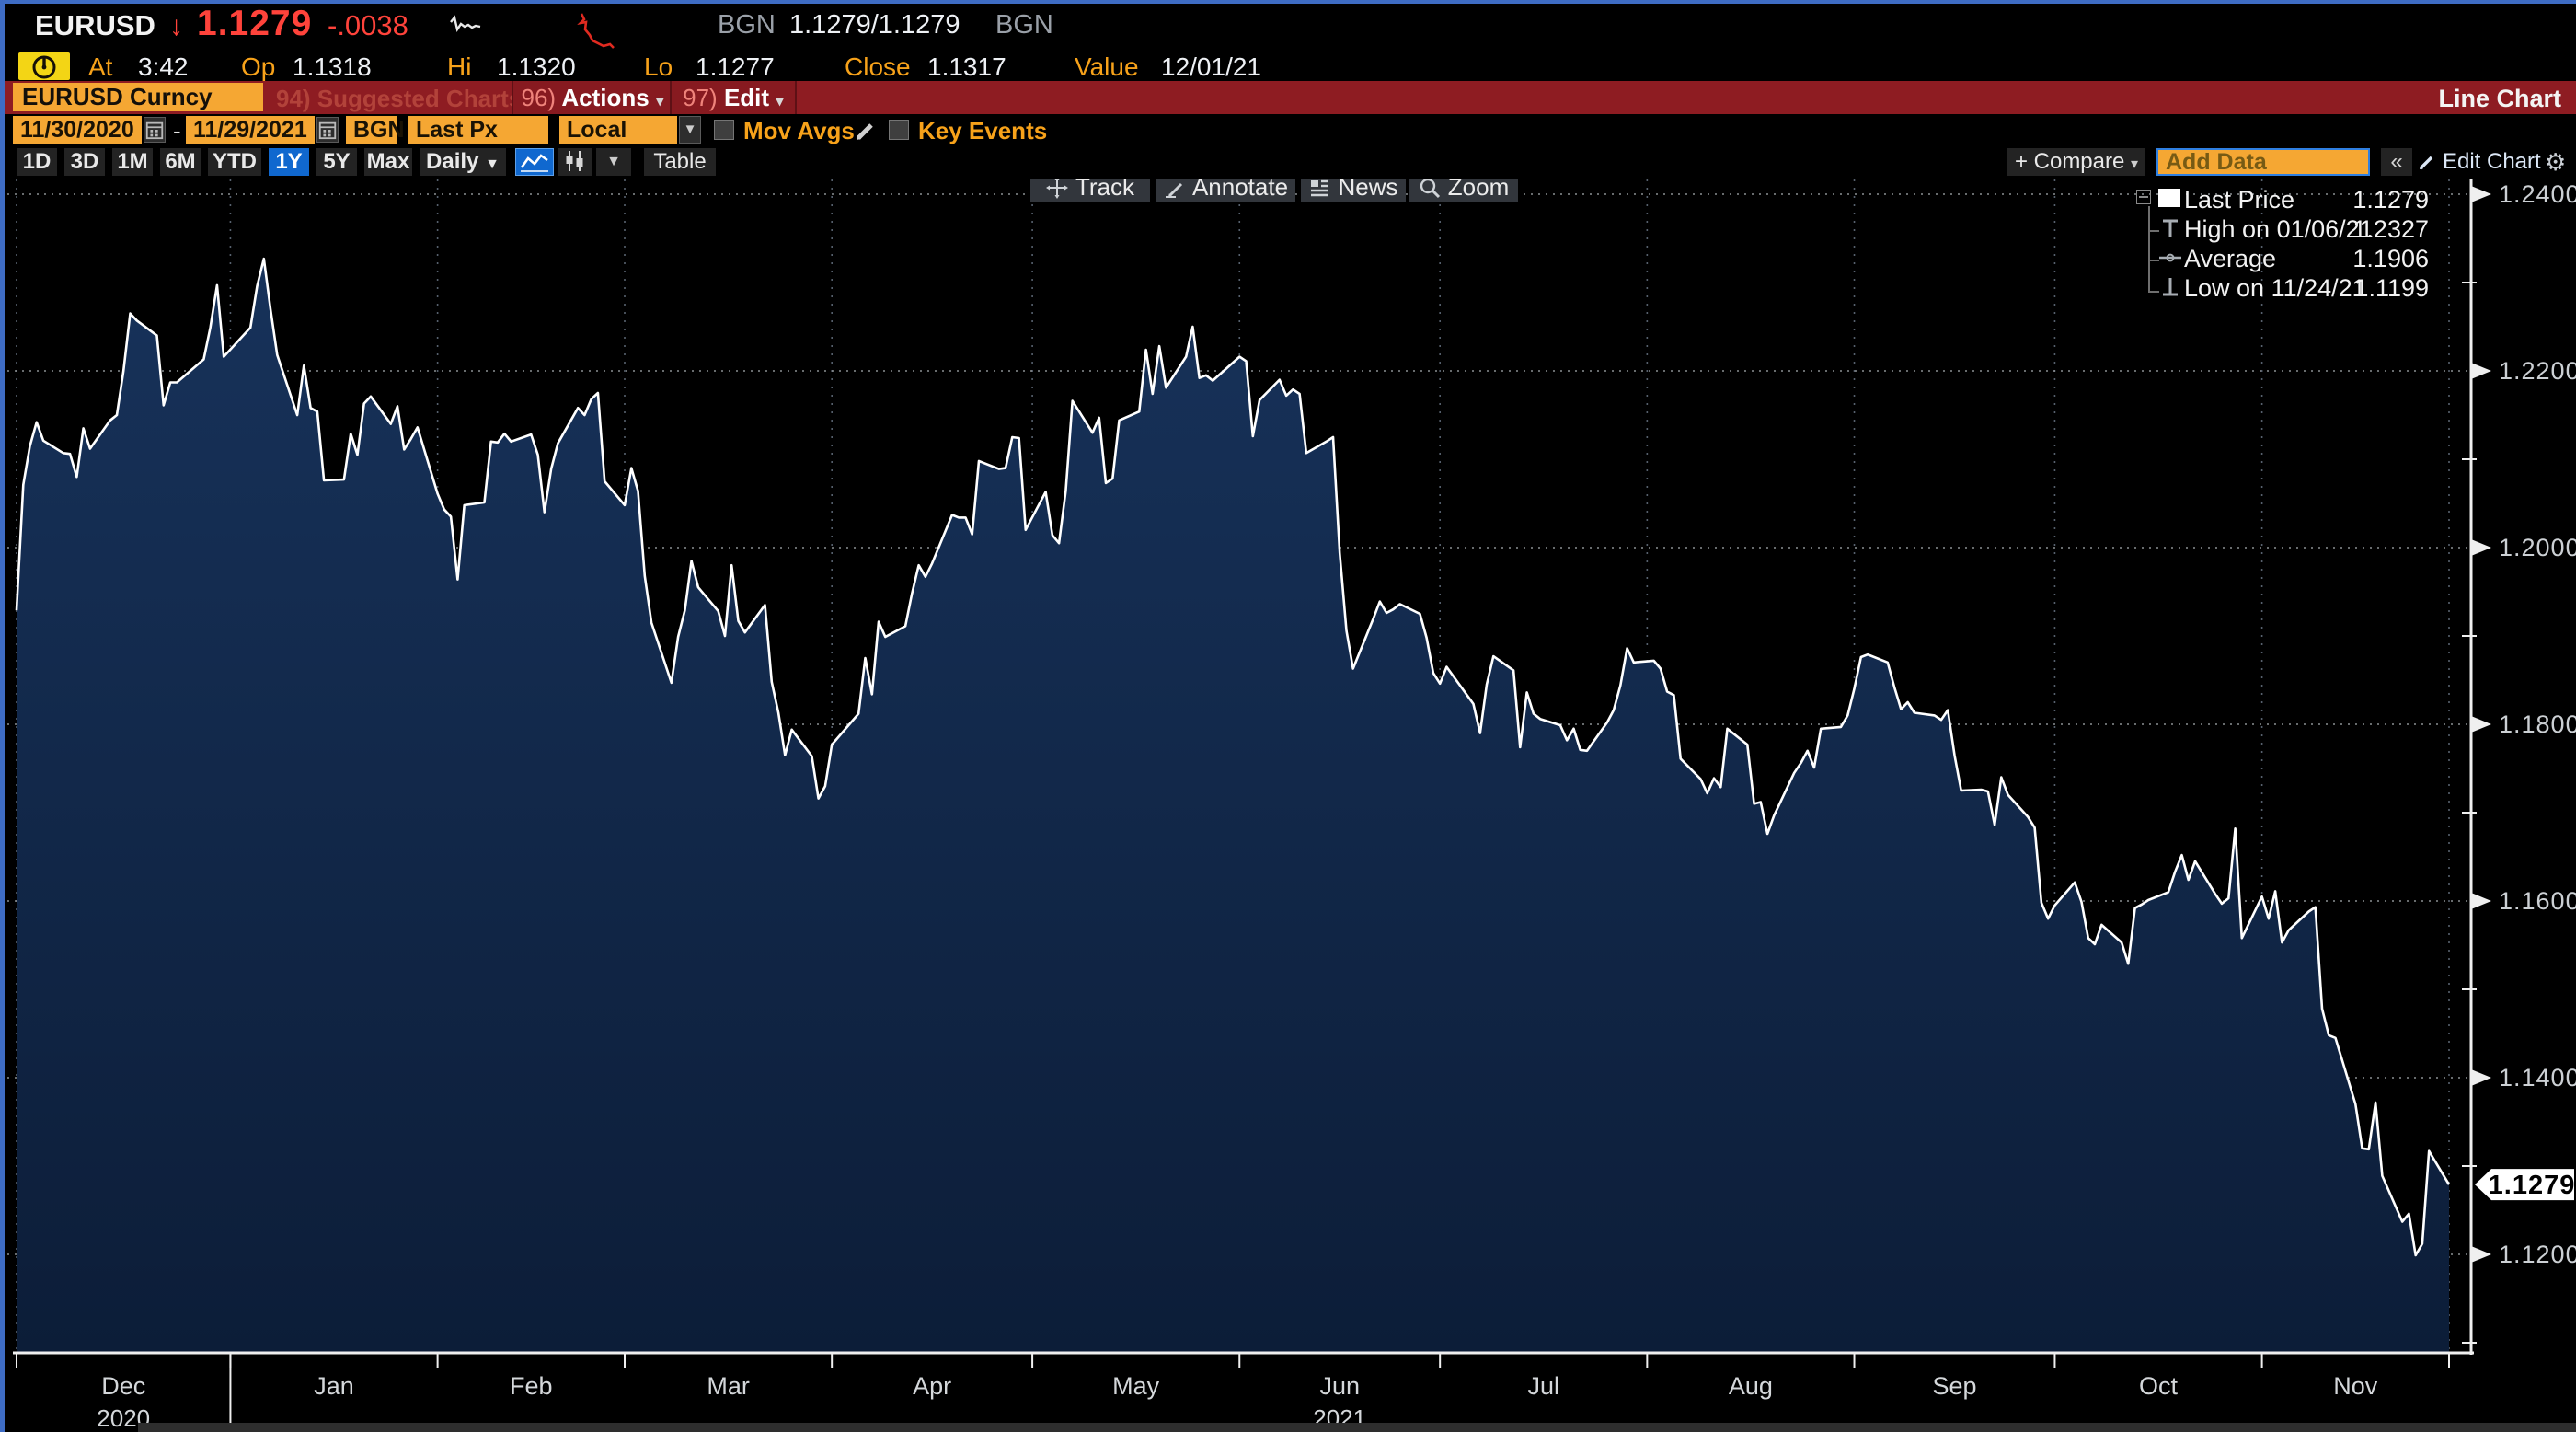 The height and width of the screenshot is (1432, 2576). I want to click on at-value: 3:42, so click(163, 67).